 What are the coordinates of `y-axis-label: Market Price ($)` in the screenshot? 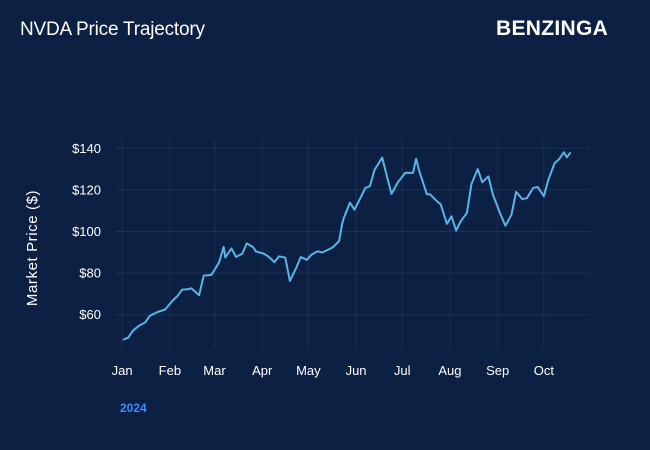 It's located at (32, 248).